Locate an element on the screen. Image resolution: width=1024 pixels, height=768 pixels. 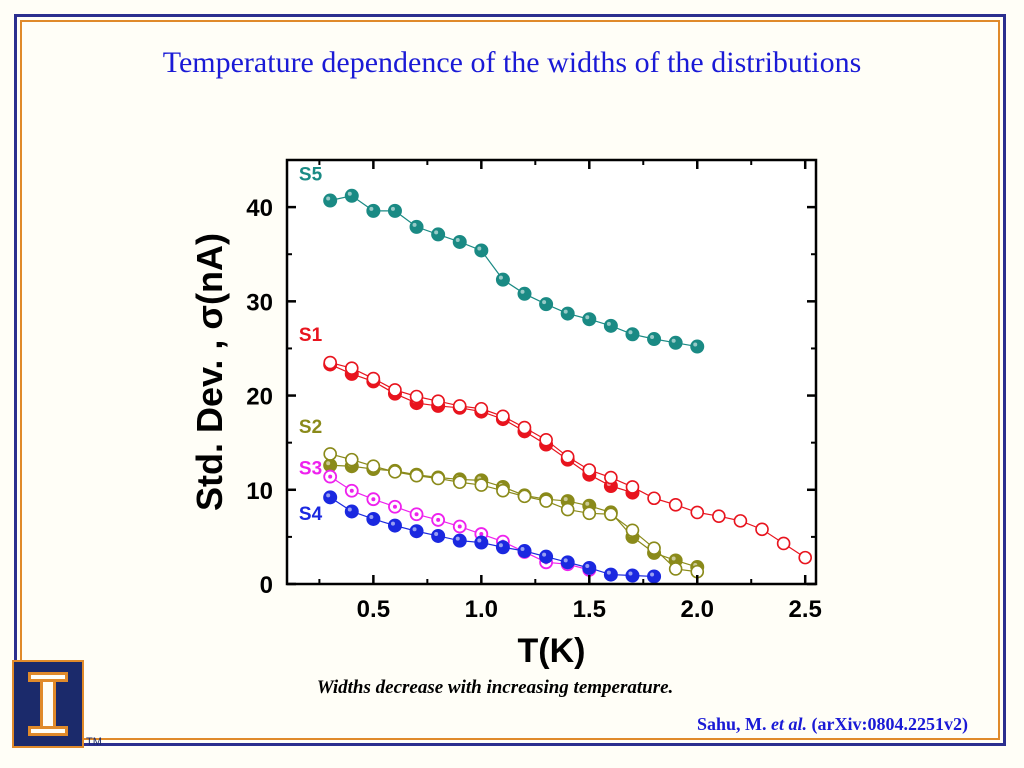
university-logo is located at coordinates (48, 704).